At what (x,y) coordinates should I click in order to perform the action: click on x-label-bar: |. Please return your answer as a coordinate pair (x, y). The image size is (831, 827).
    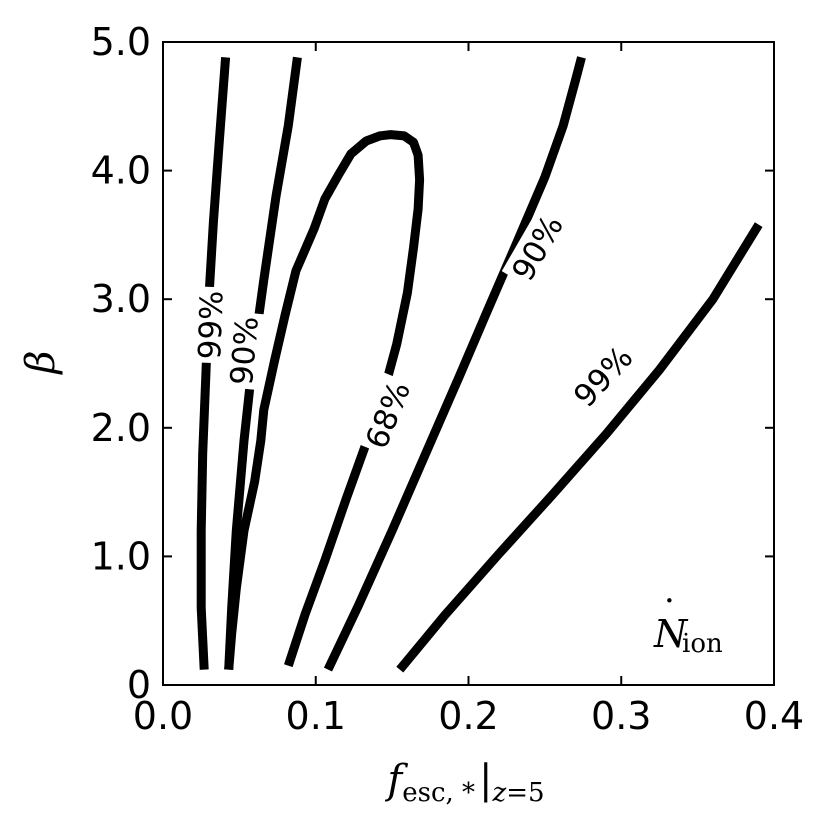
    Looking at the image, I should click on (485, 780).